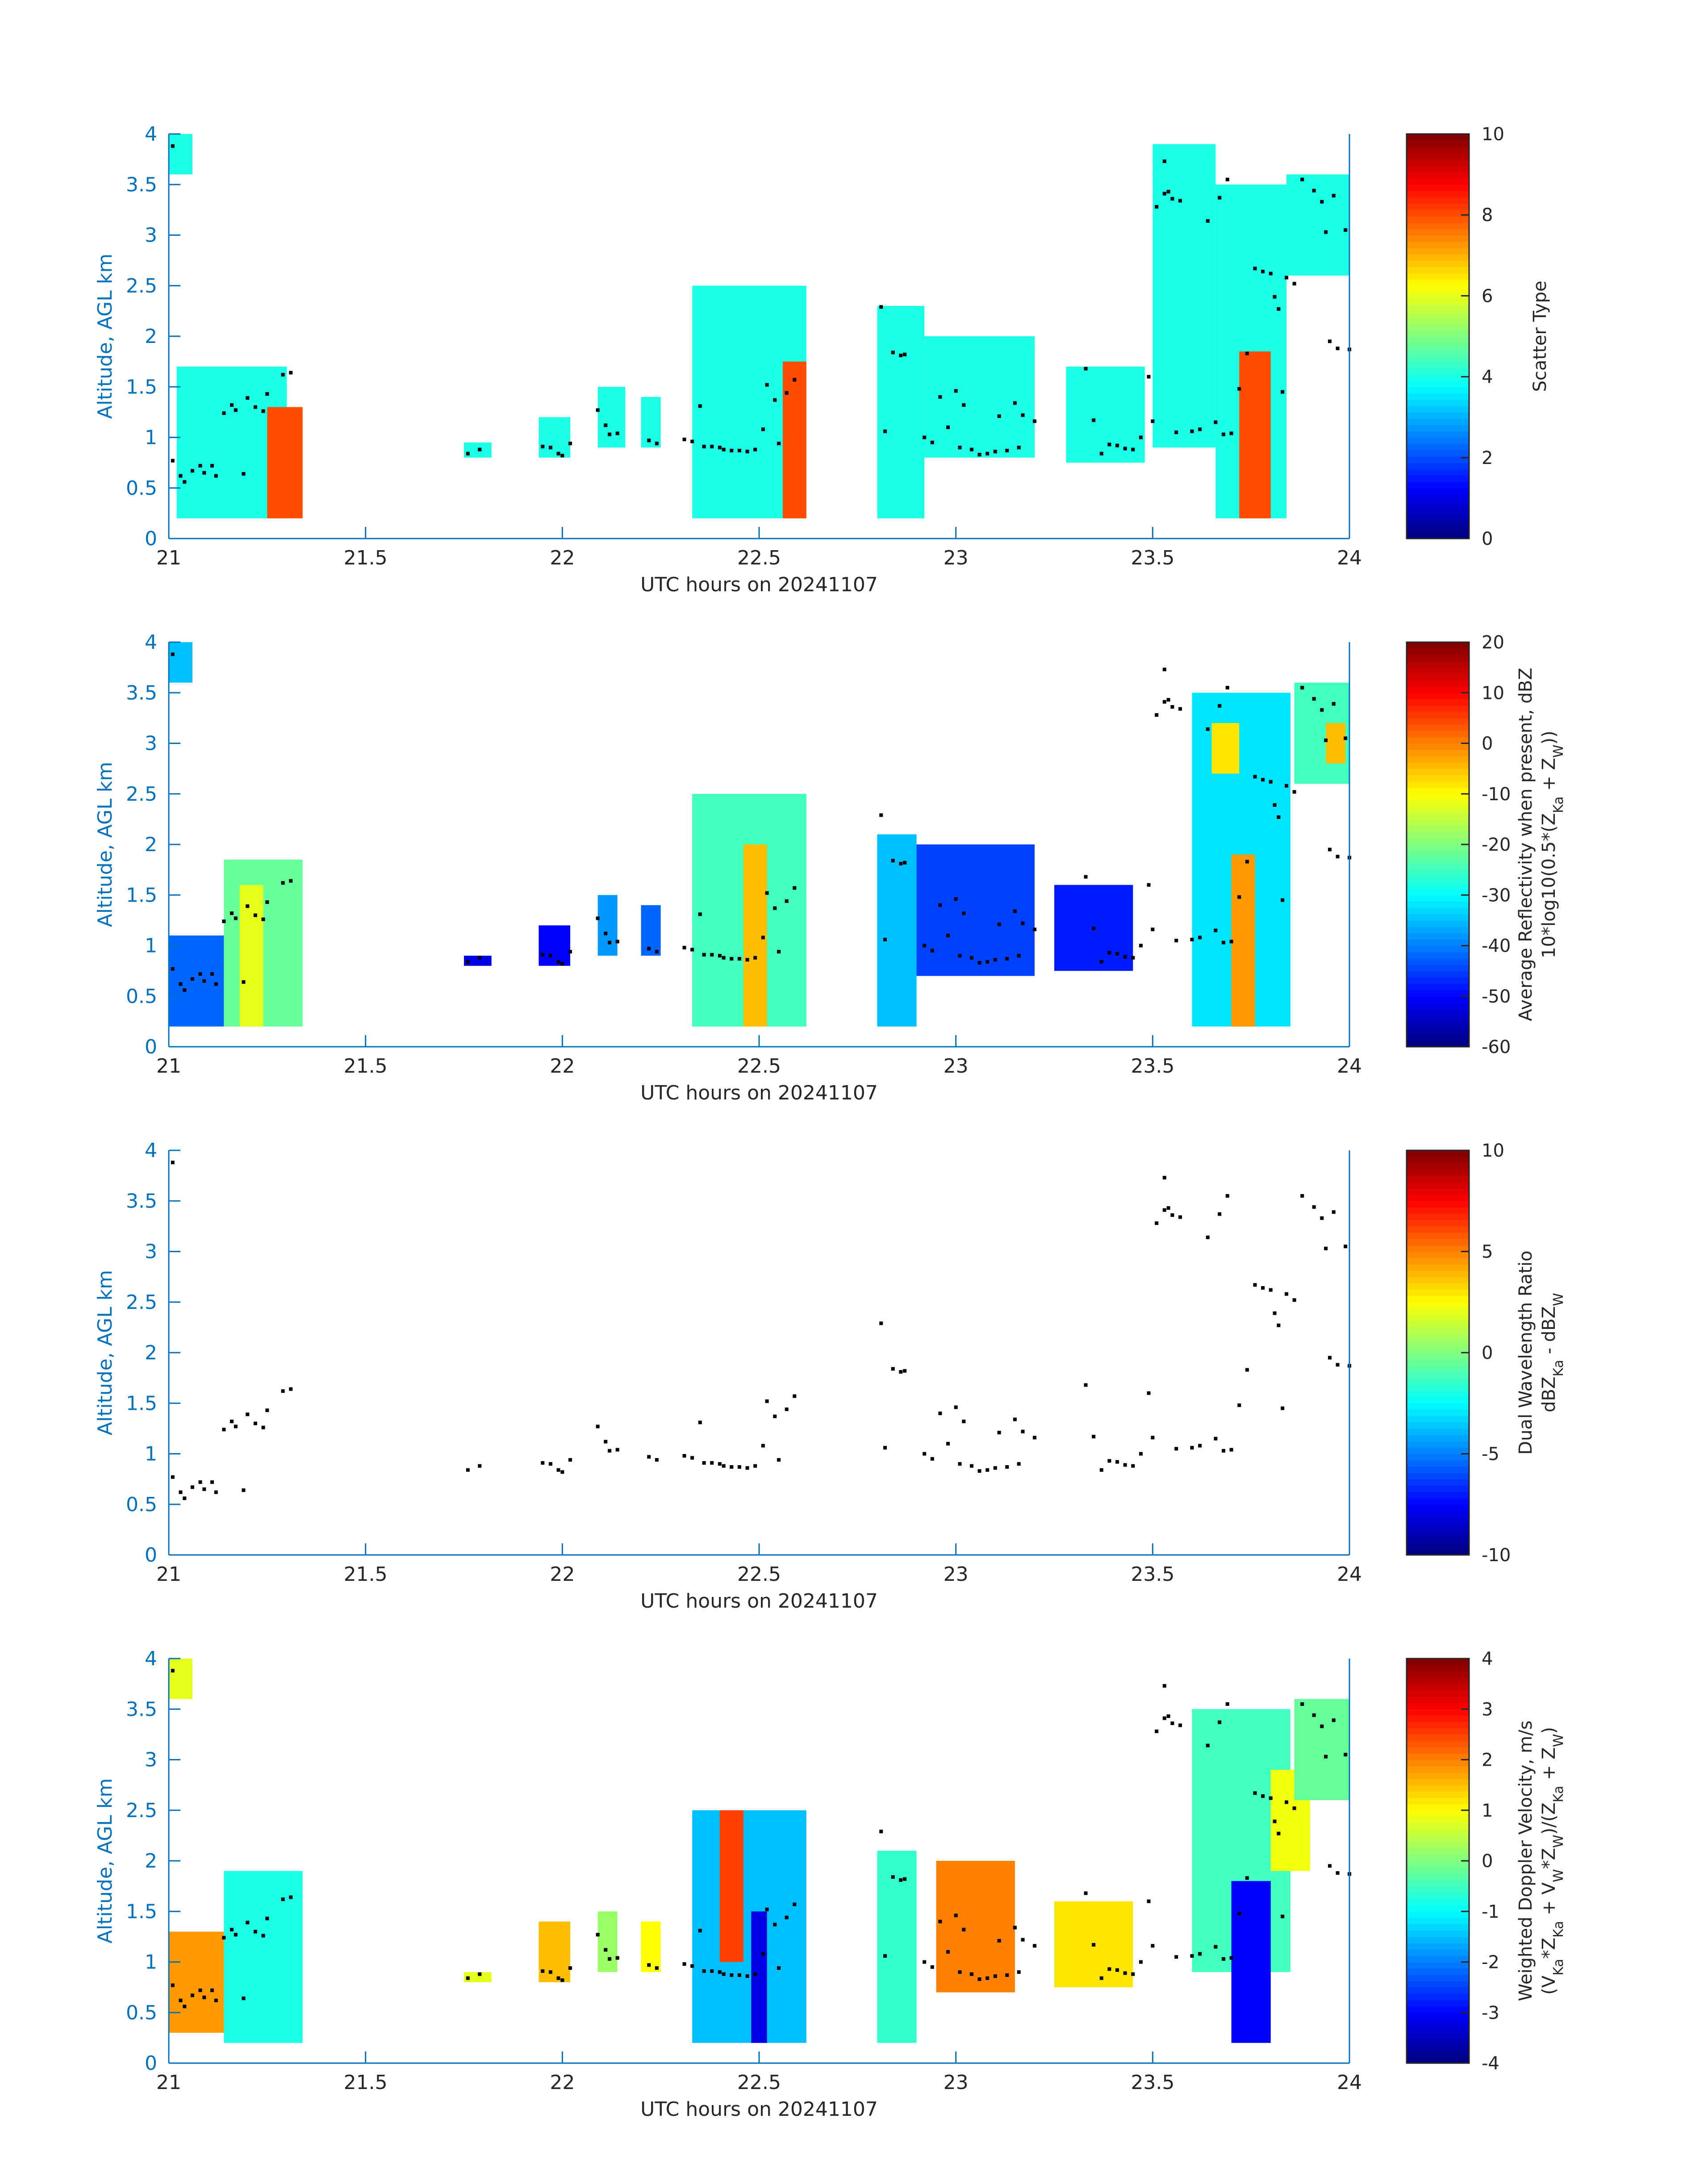  I want to click on colorbar-tick-label: 10, so click(1493, 1151).